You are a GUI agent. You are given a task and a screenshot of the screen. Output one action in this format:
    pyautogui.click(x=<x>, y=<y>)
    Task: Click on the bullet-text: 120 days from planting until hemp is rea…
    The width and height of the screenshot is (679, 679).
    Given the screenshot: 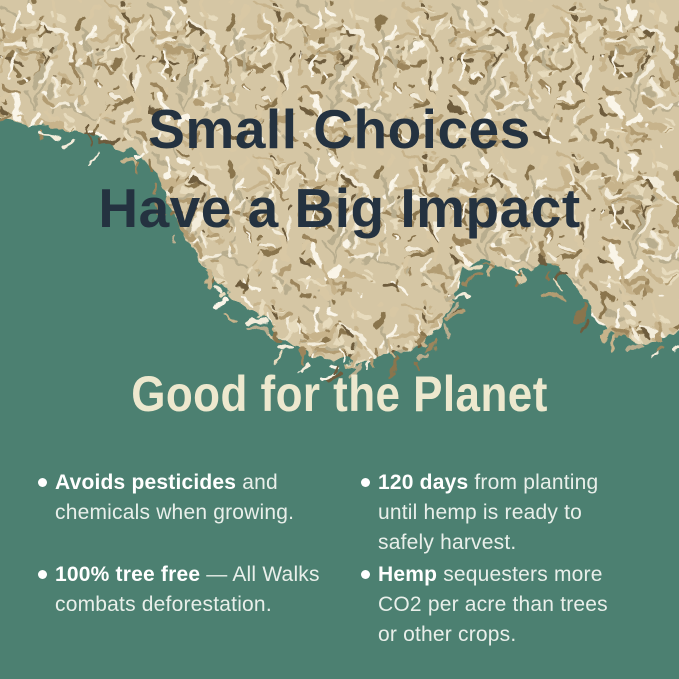 What is the action you would take?
    pyautogui.click(x=495, y=513)
    